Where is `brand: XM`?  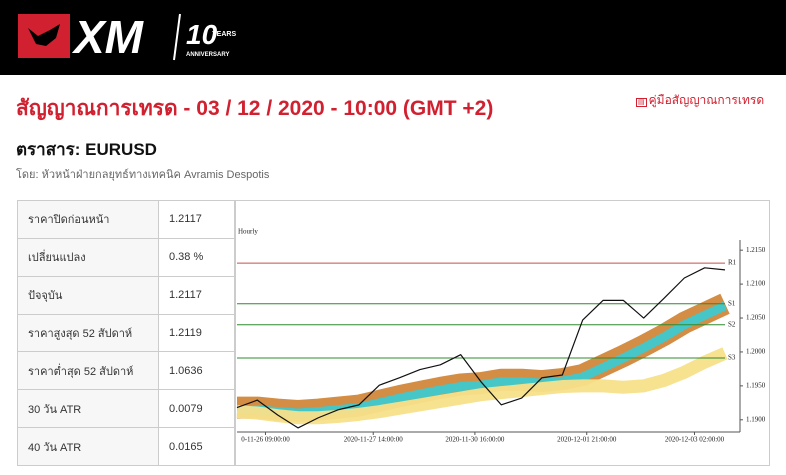 brand: XM is located at coordinates (108, 37).